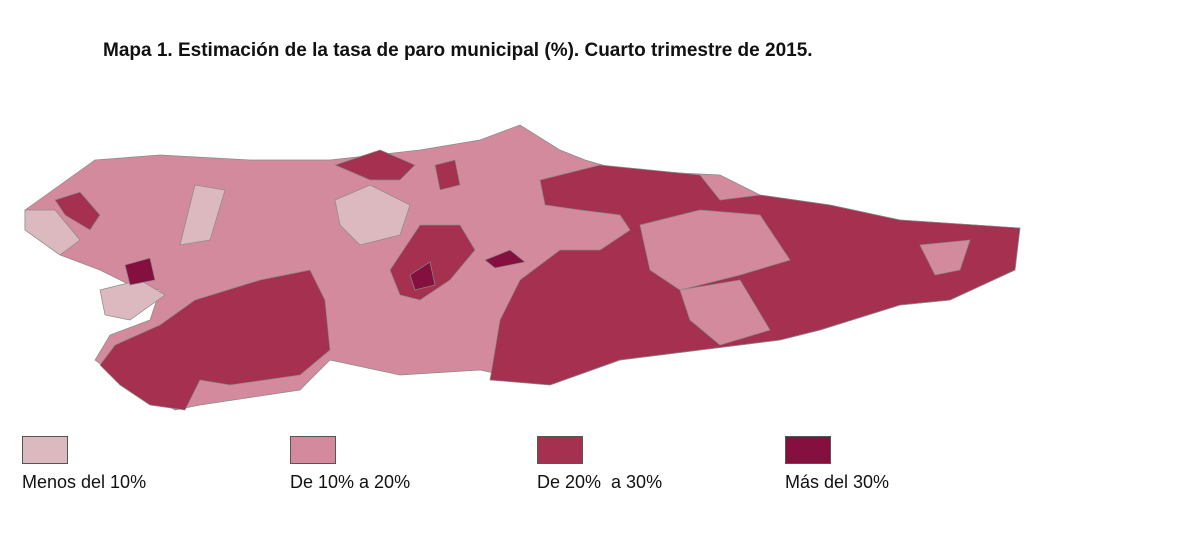 The width and height of the screenshot is (1200, 546). I want to click on legend-label: De 10% a 20%, so click(350, 482).